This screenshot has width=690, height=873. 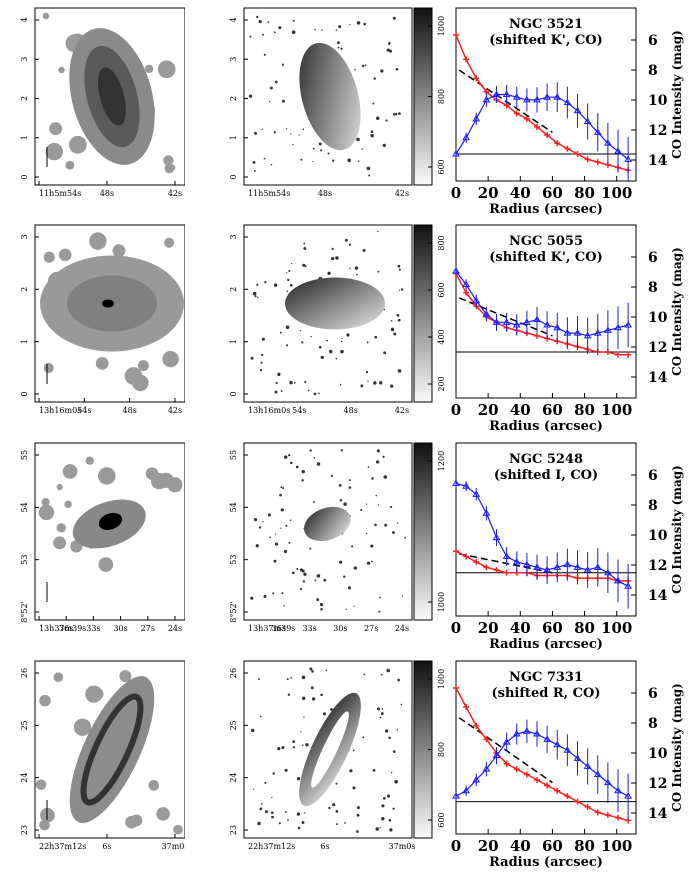 What do you see at coordinates (24, 673) in the screenshot?
I see `map-ytick: 26` at bounding box center [24, 673].